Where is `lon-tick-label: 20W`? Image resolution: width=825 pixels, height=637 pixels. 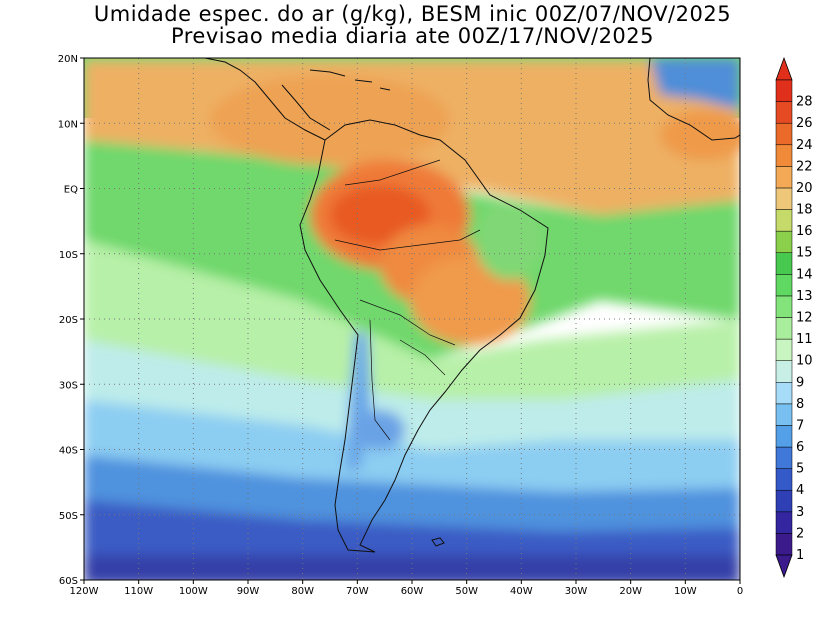 lon-tick-label: 20W is located at coordinates (630, 591).